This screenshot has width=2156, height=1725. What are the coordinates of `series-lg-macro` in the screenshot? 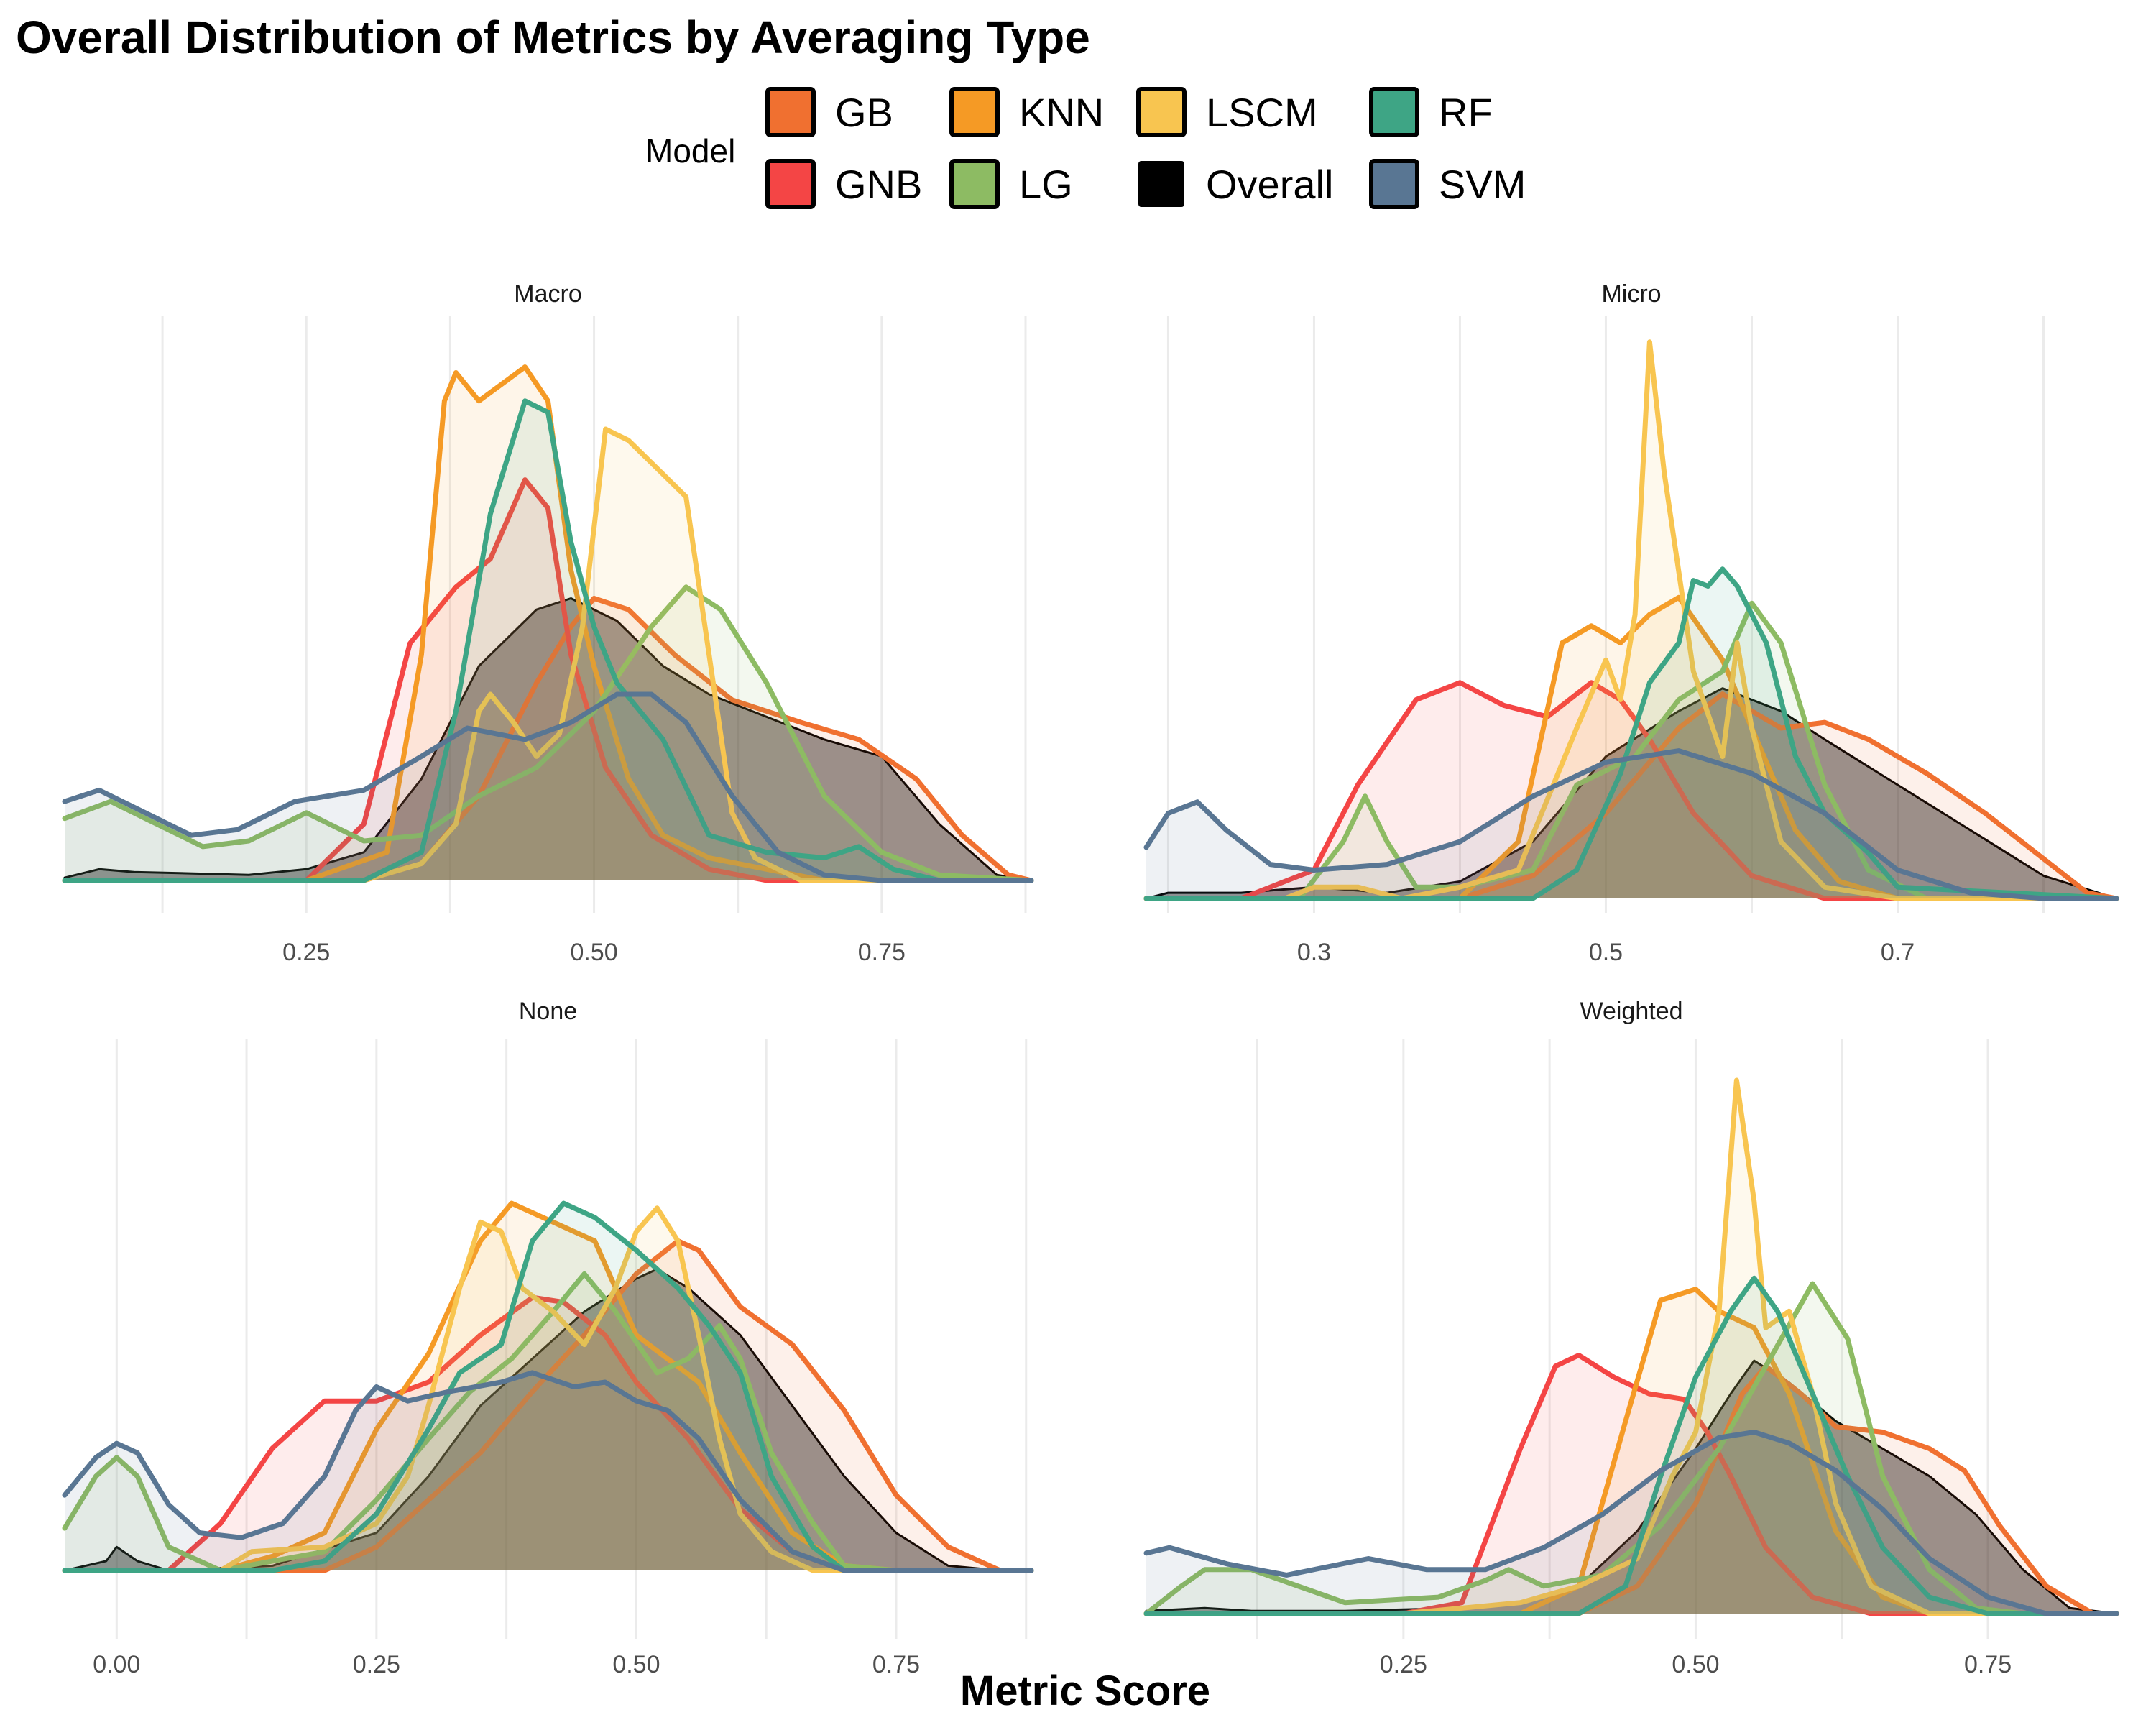 It's located at (548, 733).